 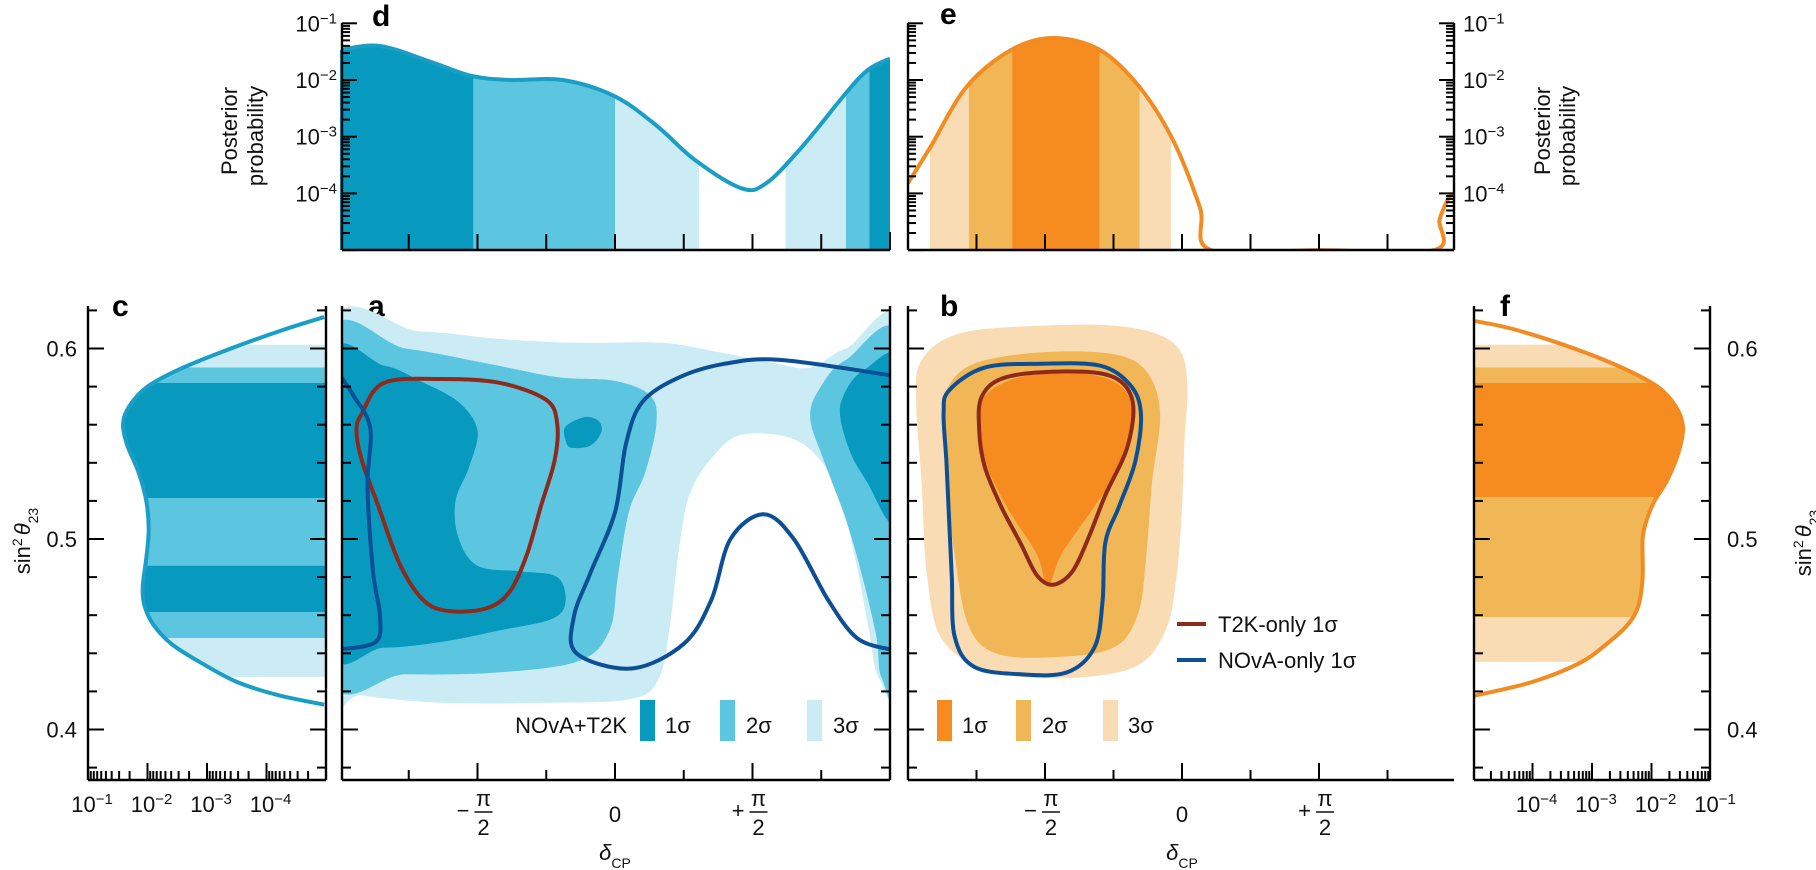 What do you see at coordinates (1579, 440) in the screenshot?
I see `f-band-1sigma` at bounding box center [1579, 440].